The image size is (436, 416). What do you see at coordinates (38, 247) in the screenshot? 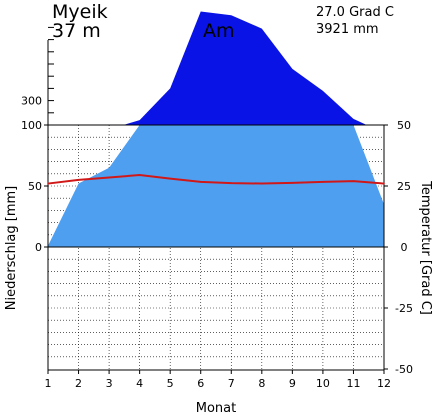
I see `left-tick-label: 0` at bounding box center [38, 247].